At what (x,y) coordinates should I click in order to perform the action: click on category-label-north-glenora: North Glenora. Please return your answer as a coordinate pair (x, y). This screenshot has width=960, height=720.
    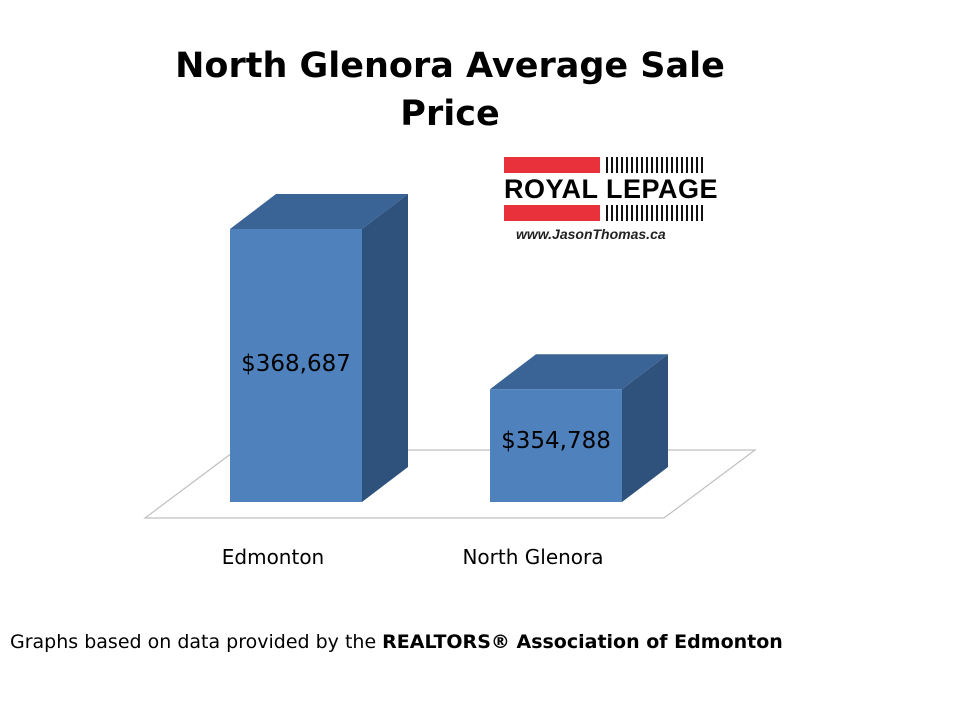
    Looking at the image, I should click on (532, 557).